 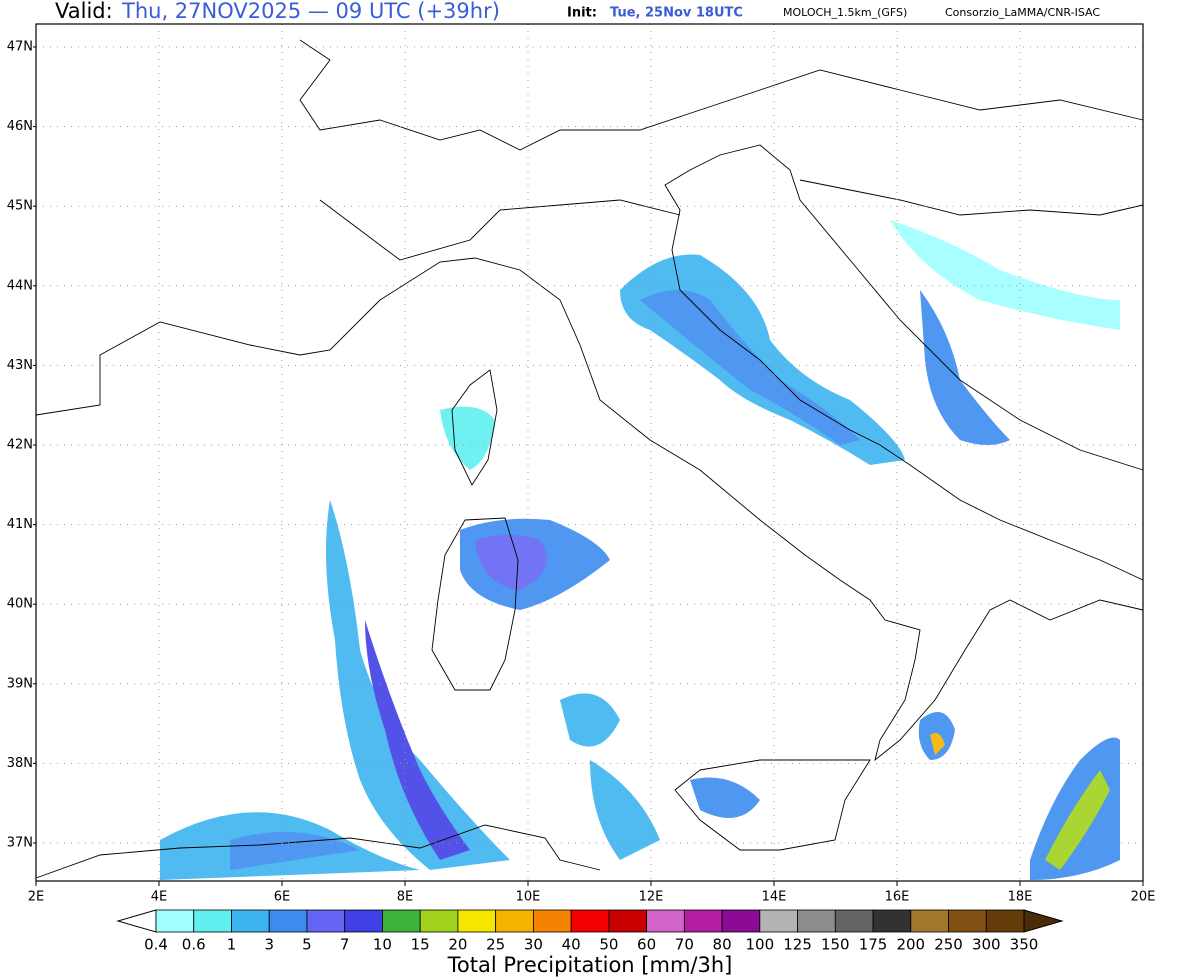 What do you see at coordinates (307, 945) in the screenshot?
I see `colorbar-label: 5` at bounding box center [307, 945].